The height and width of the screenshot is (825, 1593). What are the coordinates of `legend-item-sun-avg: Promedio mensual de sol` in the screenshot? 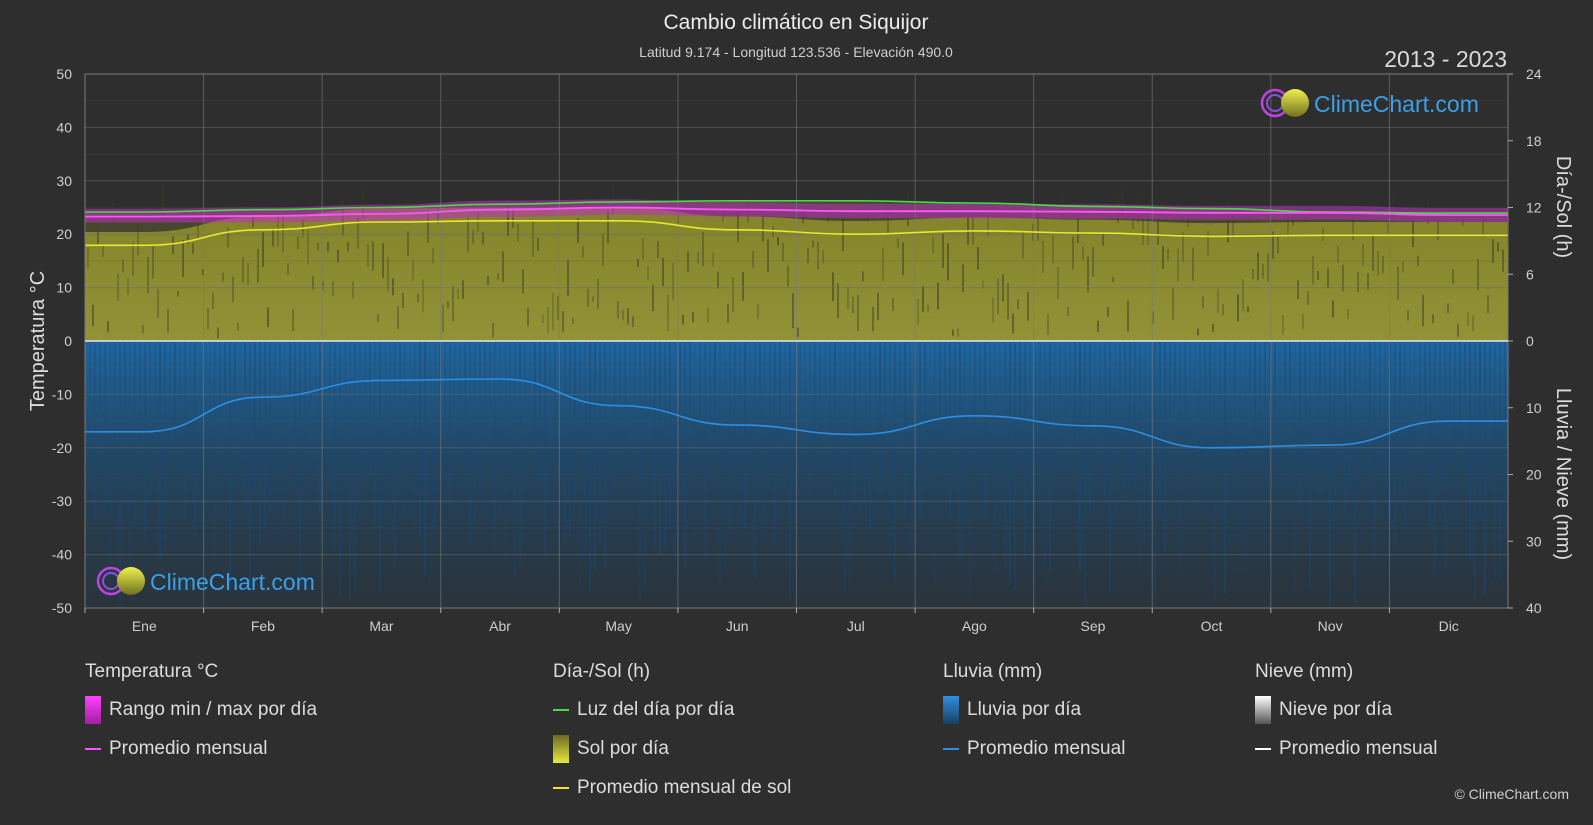 It's located at (672, 788).